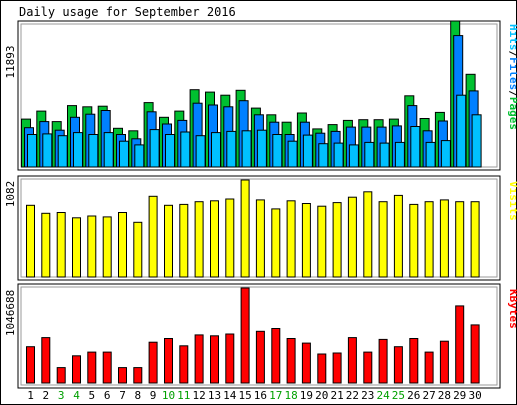 The image size is (517, 405). Describe the element at coordinates (306, 395) in the screenshot. I see `day-label-19: 19` at that location.